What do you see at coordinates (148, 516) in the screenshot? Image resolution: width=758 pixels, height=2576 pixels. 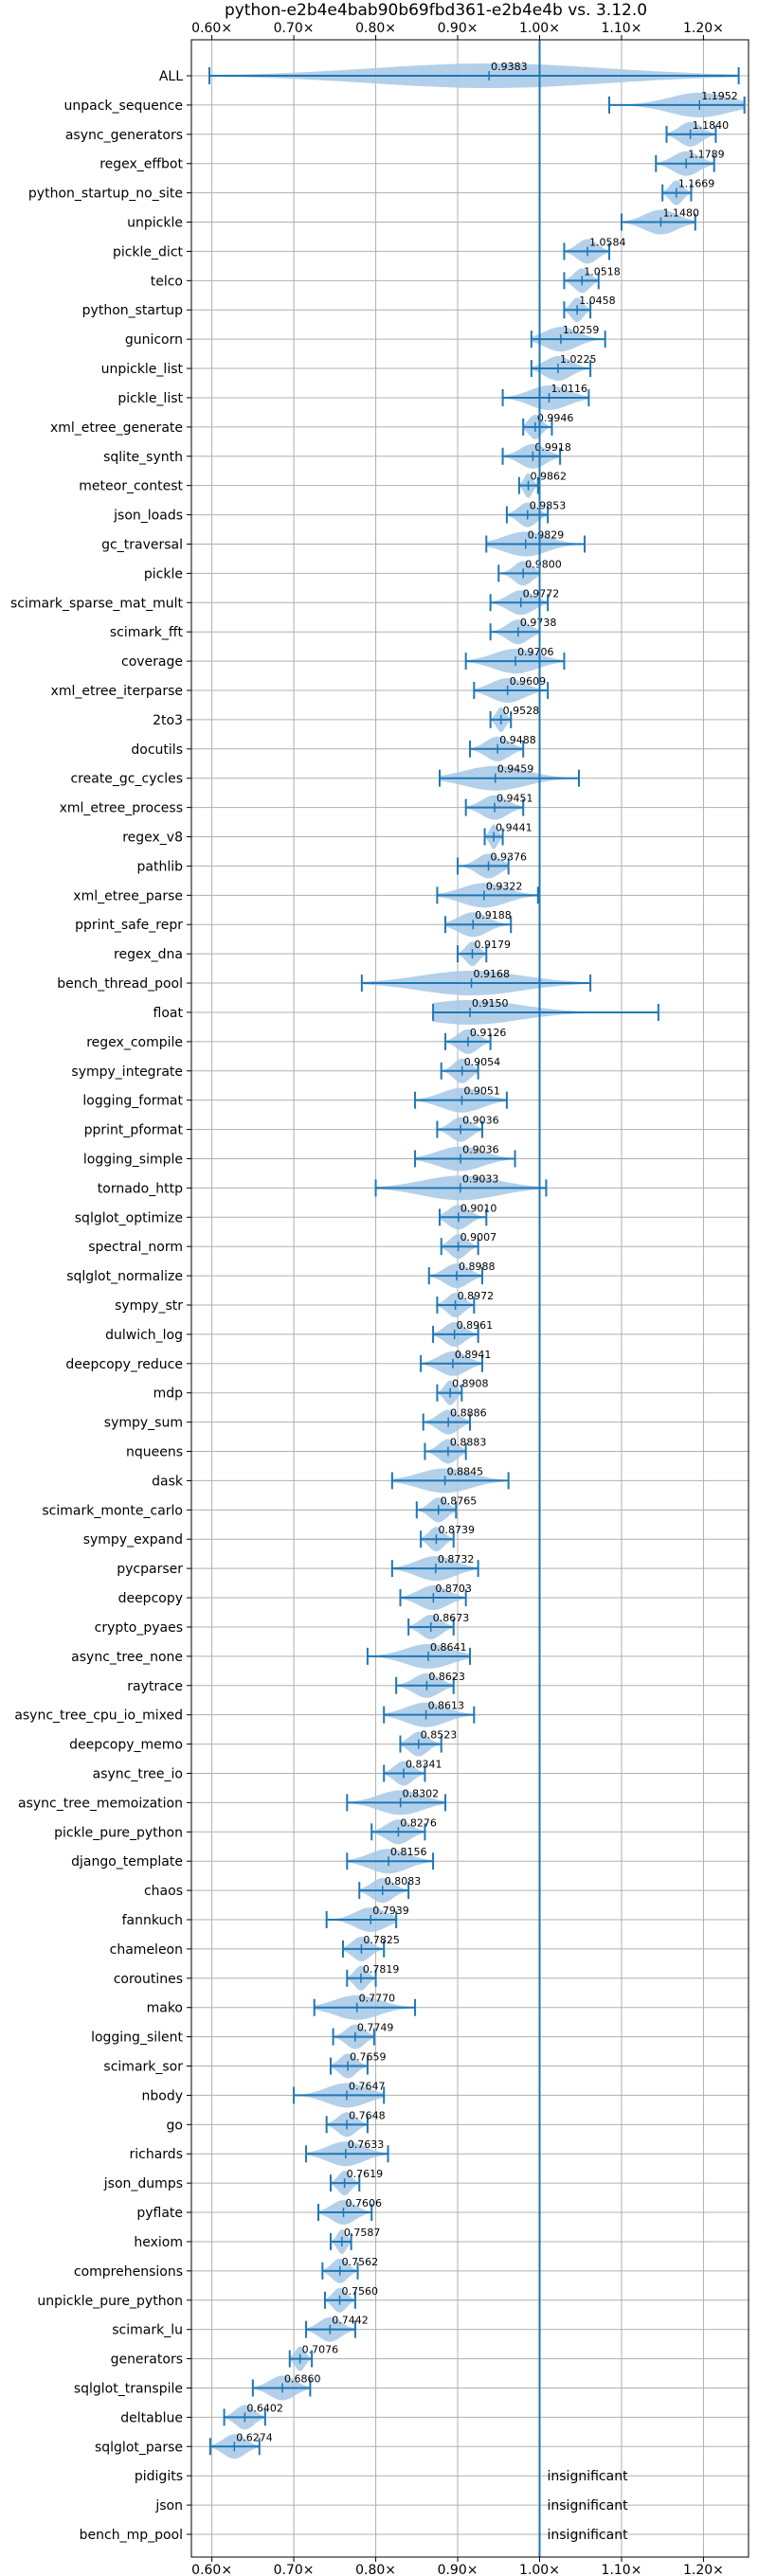 I see `benchmark-label: json_loads` at bounding box center [148, 516].